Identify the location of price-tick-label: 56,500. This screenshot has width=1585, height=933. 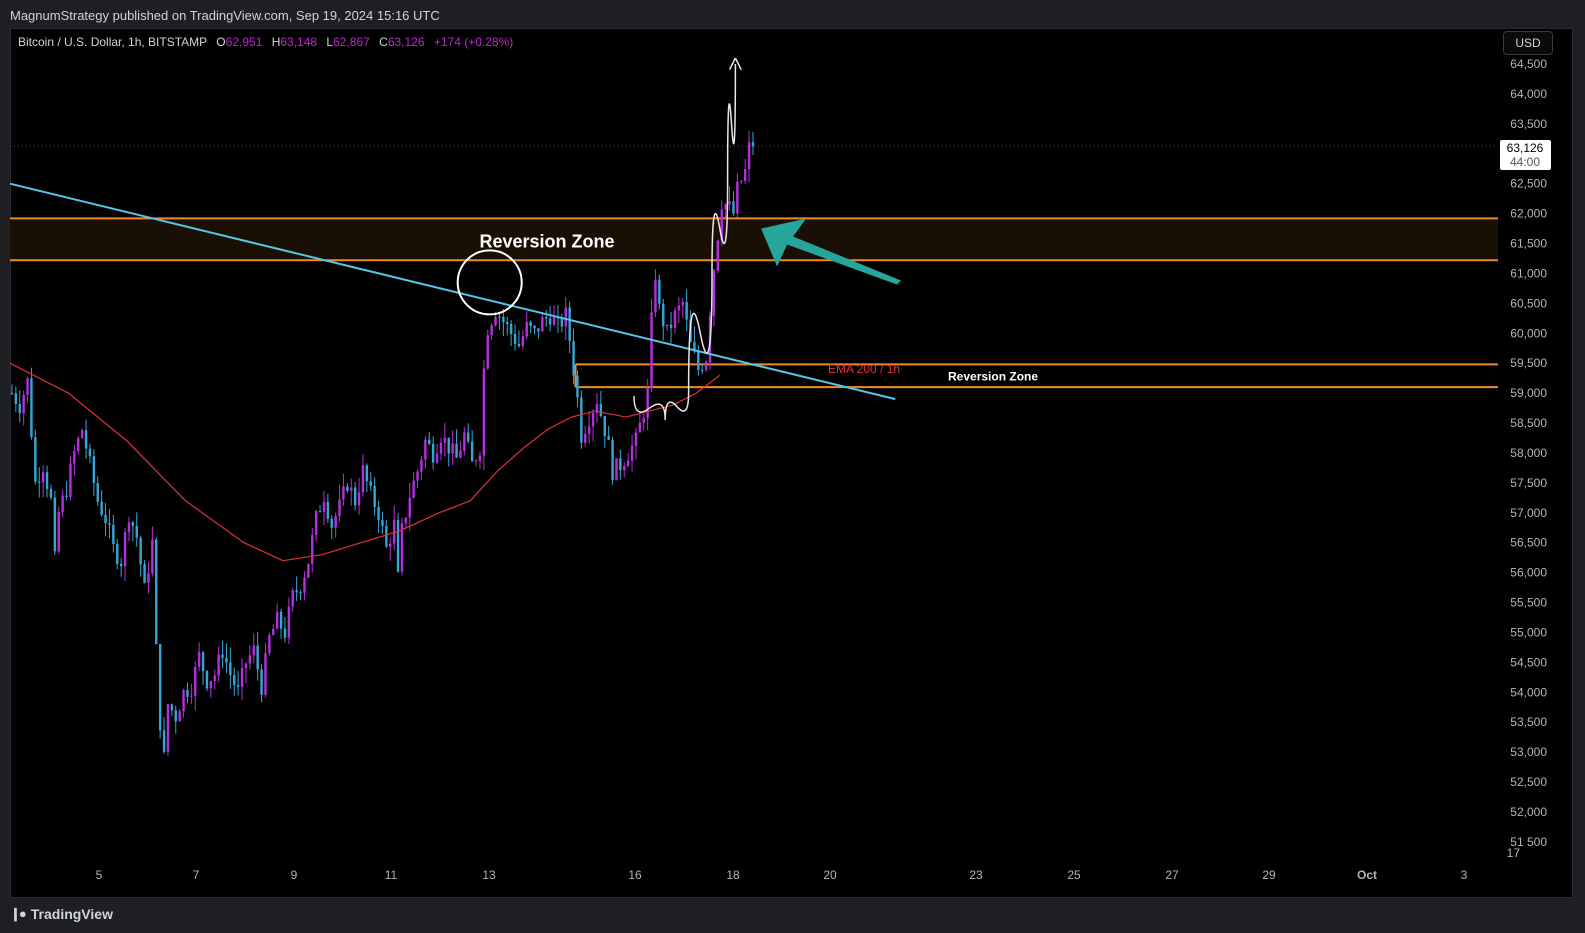
(1528, 543).